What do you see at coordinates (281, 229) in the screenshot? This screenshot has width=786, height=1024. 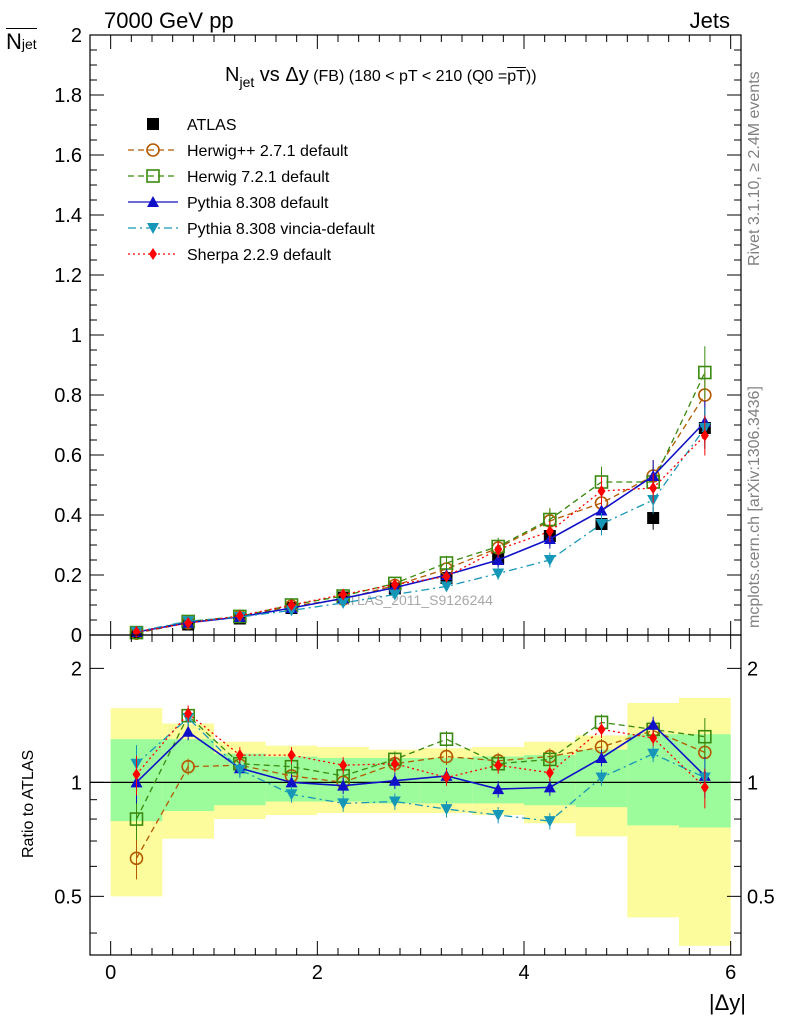 I see `legend-label: Pythia 8.308 vincia-default` at bounding box center [281, 229].